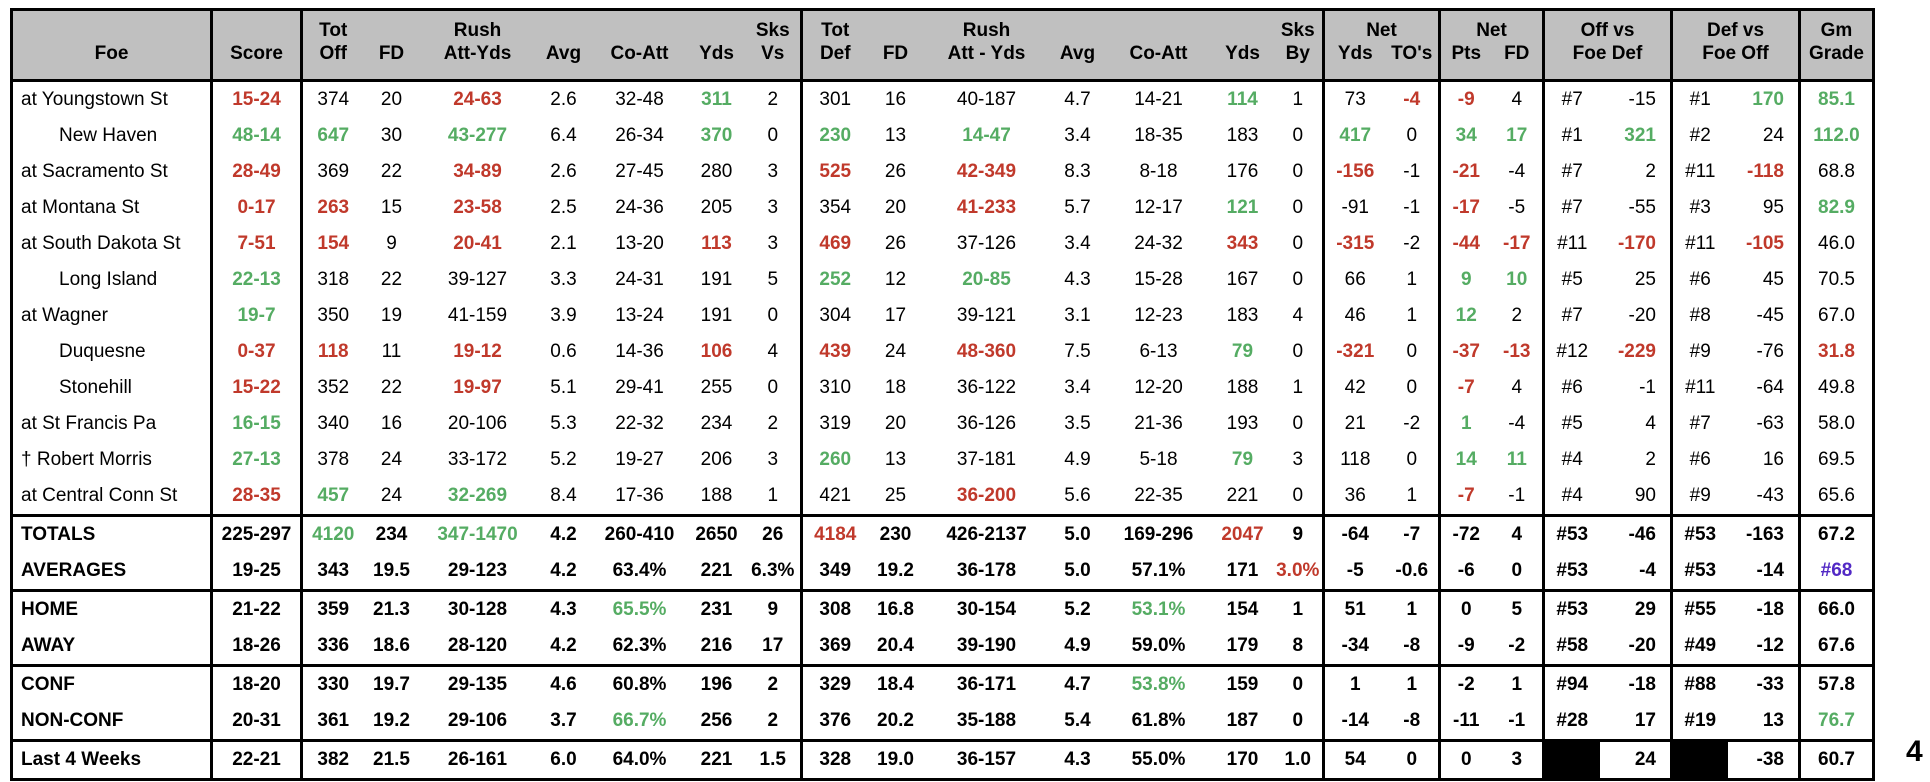  Describe the element at coordinates (1836, 316) in the screenshot. I see `cell-gm-grade: 67.0` at that location.